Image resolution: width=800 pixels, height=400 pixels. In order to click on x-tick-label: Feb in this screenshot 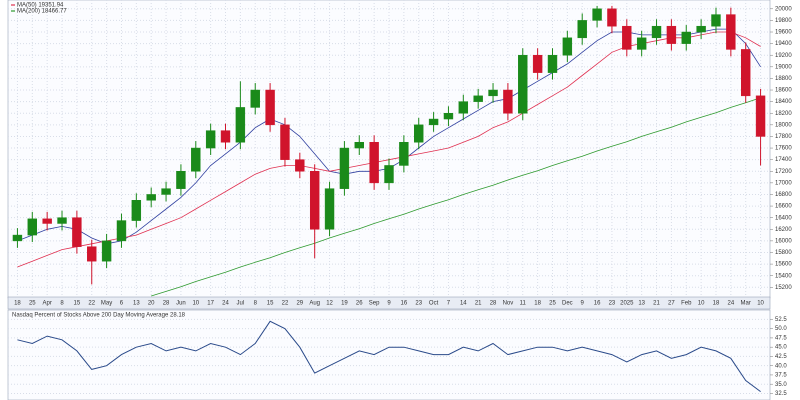, I will do `click(686, 304)`.